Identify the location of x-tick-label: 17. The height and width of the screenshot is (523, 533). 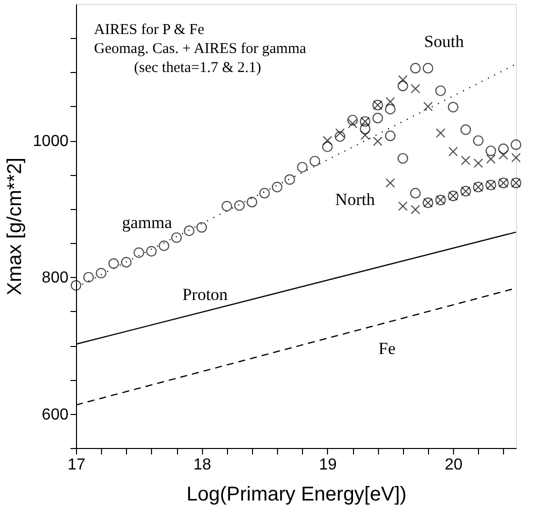
(77, 465).